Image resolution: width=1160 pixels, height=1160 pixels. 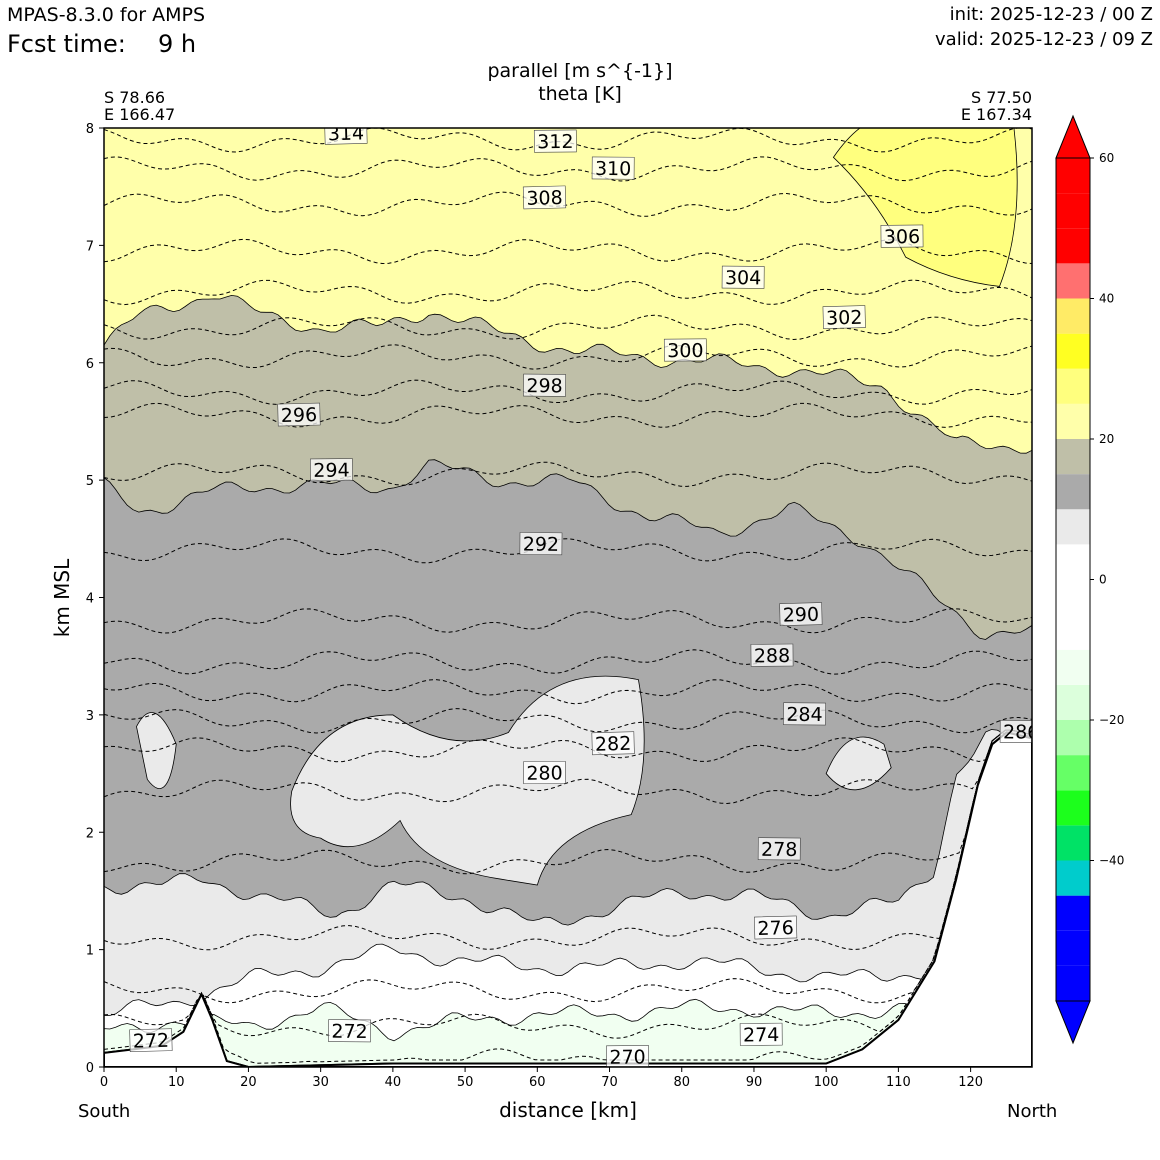 I want to click on theta-label-text: 270, so click(x=627, y=1057).